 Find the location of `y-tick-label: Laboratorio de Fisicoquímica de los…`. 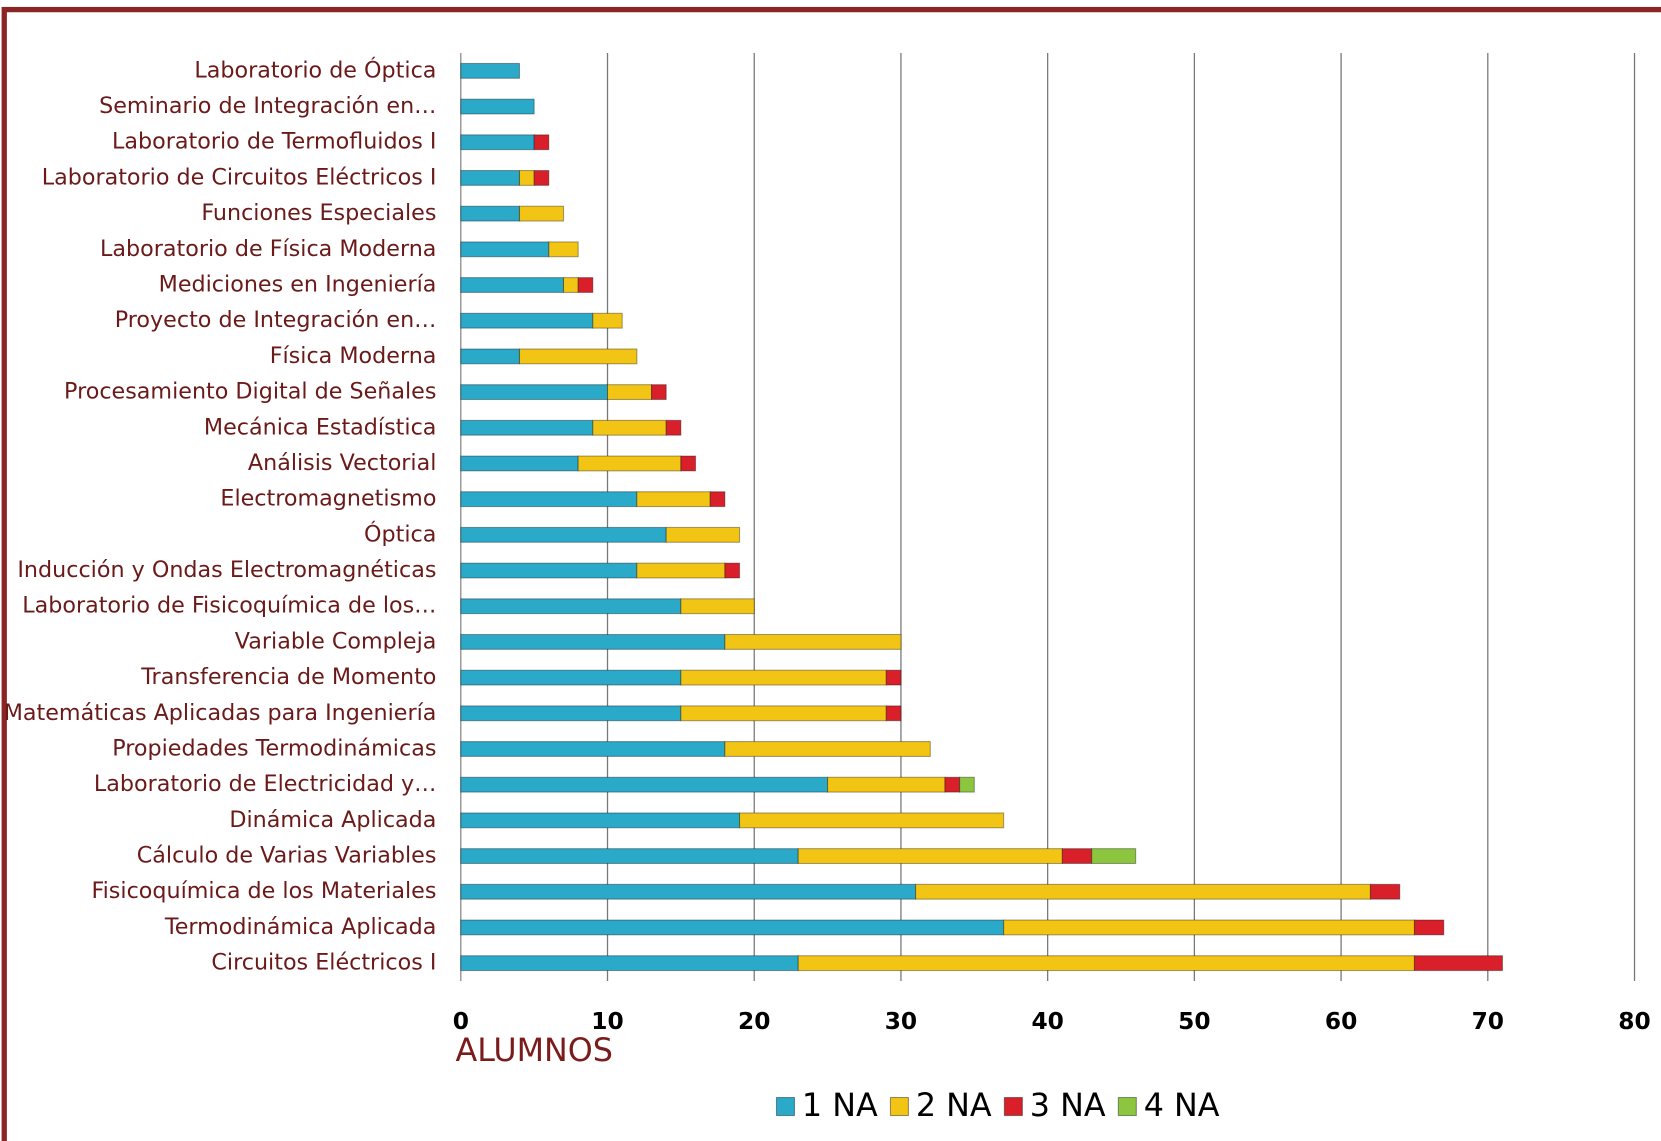

y-tick-label: Laboratorio de Fisicoquímica de los… is located at coordinates (229, 606).